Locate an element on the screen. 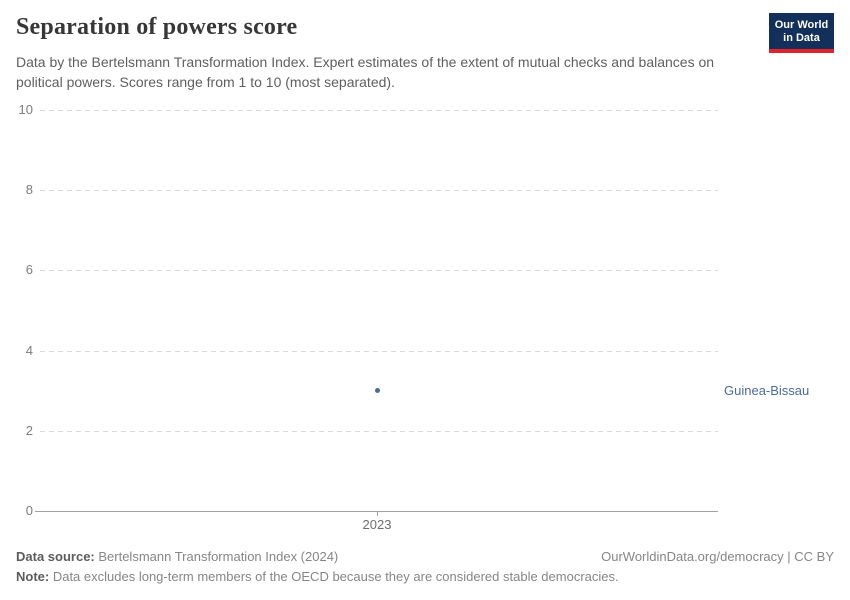 Image resolution: width=850 pixels, height=600 pixels. y-tick-label: 6 is located at coordinates (29, 270).